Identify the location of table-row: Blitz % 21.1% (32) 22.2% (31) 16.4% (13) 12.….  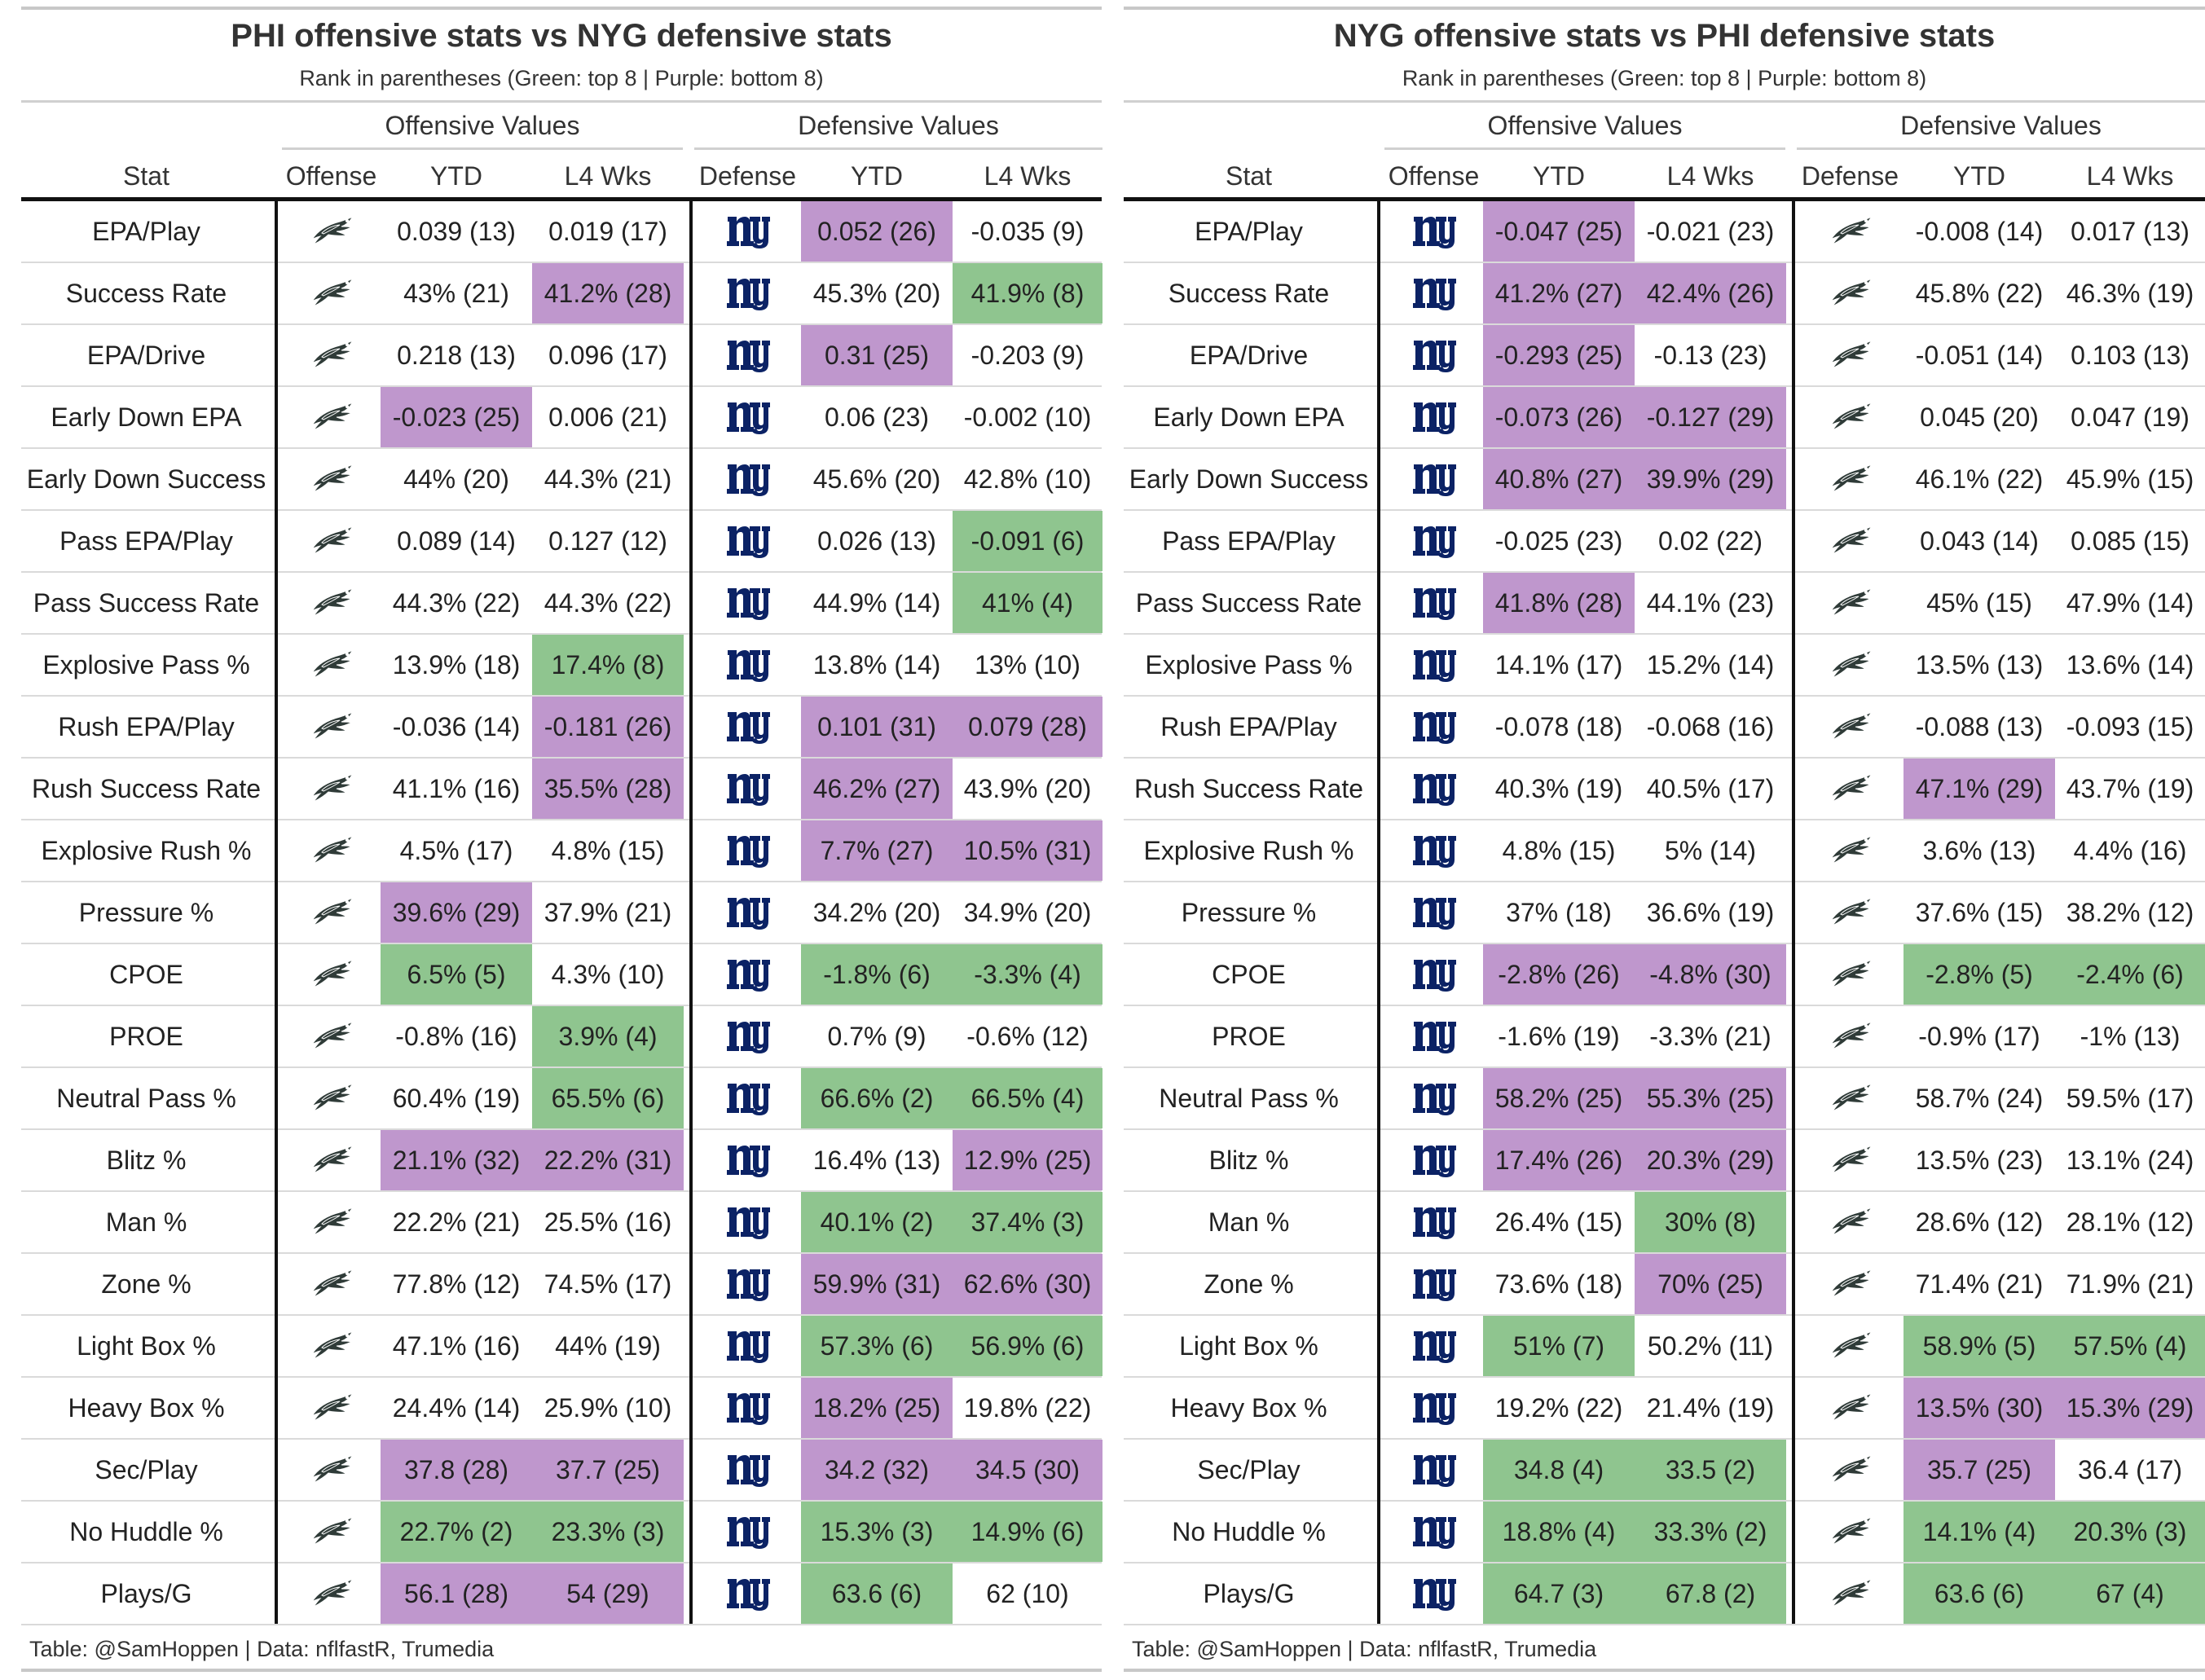
(561, 1161).